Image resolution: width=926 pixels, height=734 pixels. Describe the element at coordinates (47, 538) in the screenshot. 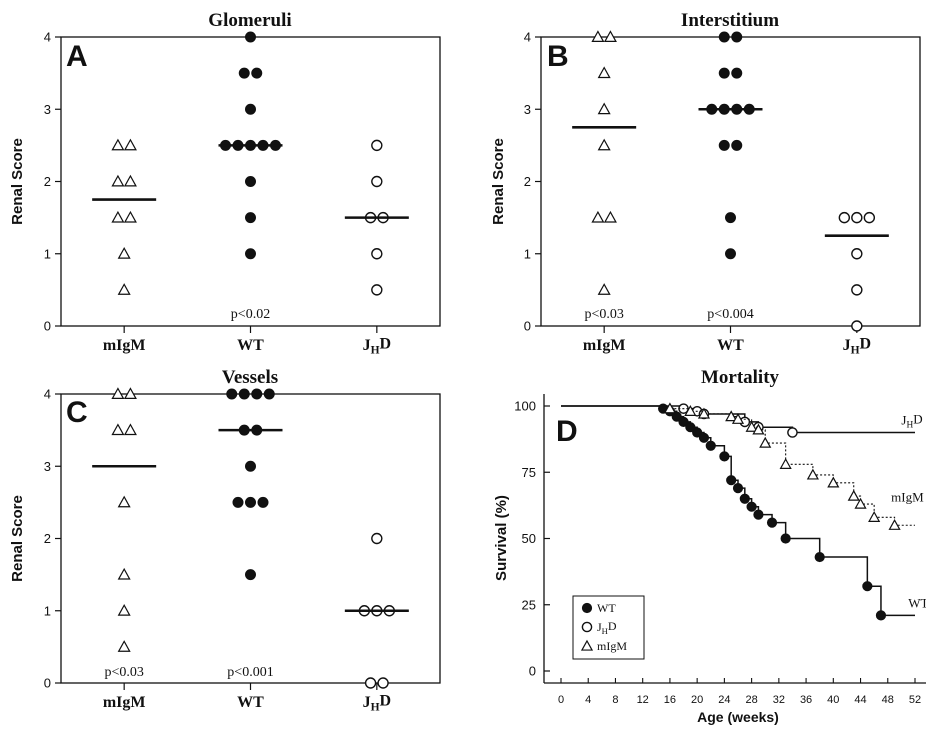

I see `y-tick-label: 2` at that location.